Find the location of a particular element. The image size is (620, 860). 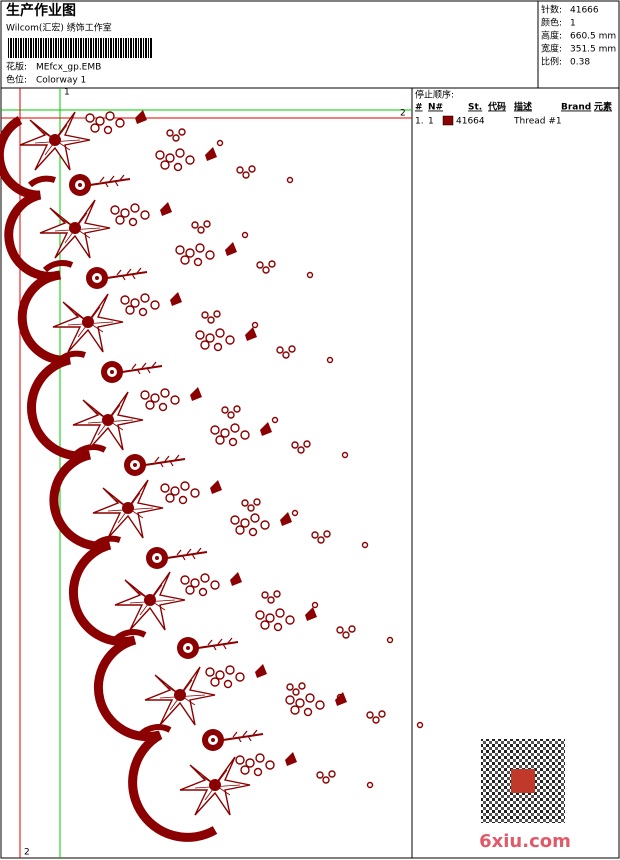

stat-value: 660.5 mm is located at coordinates (593, 37).